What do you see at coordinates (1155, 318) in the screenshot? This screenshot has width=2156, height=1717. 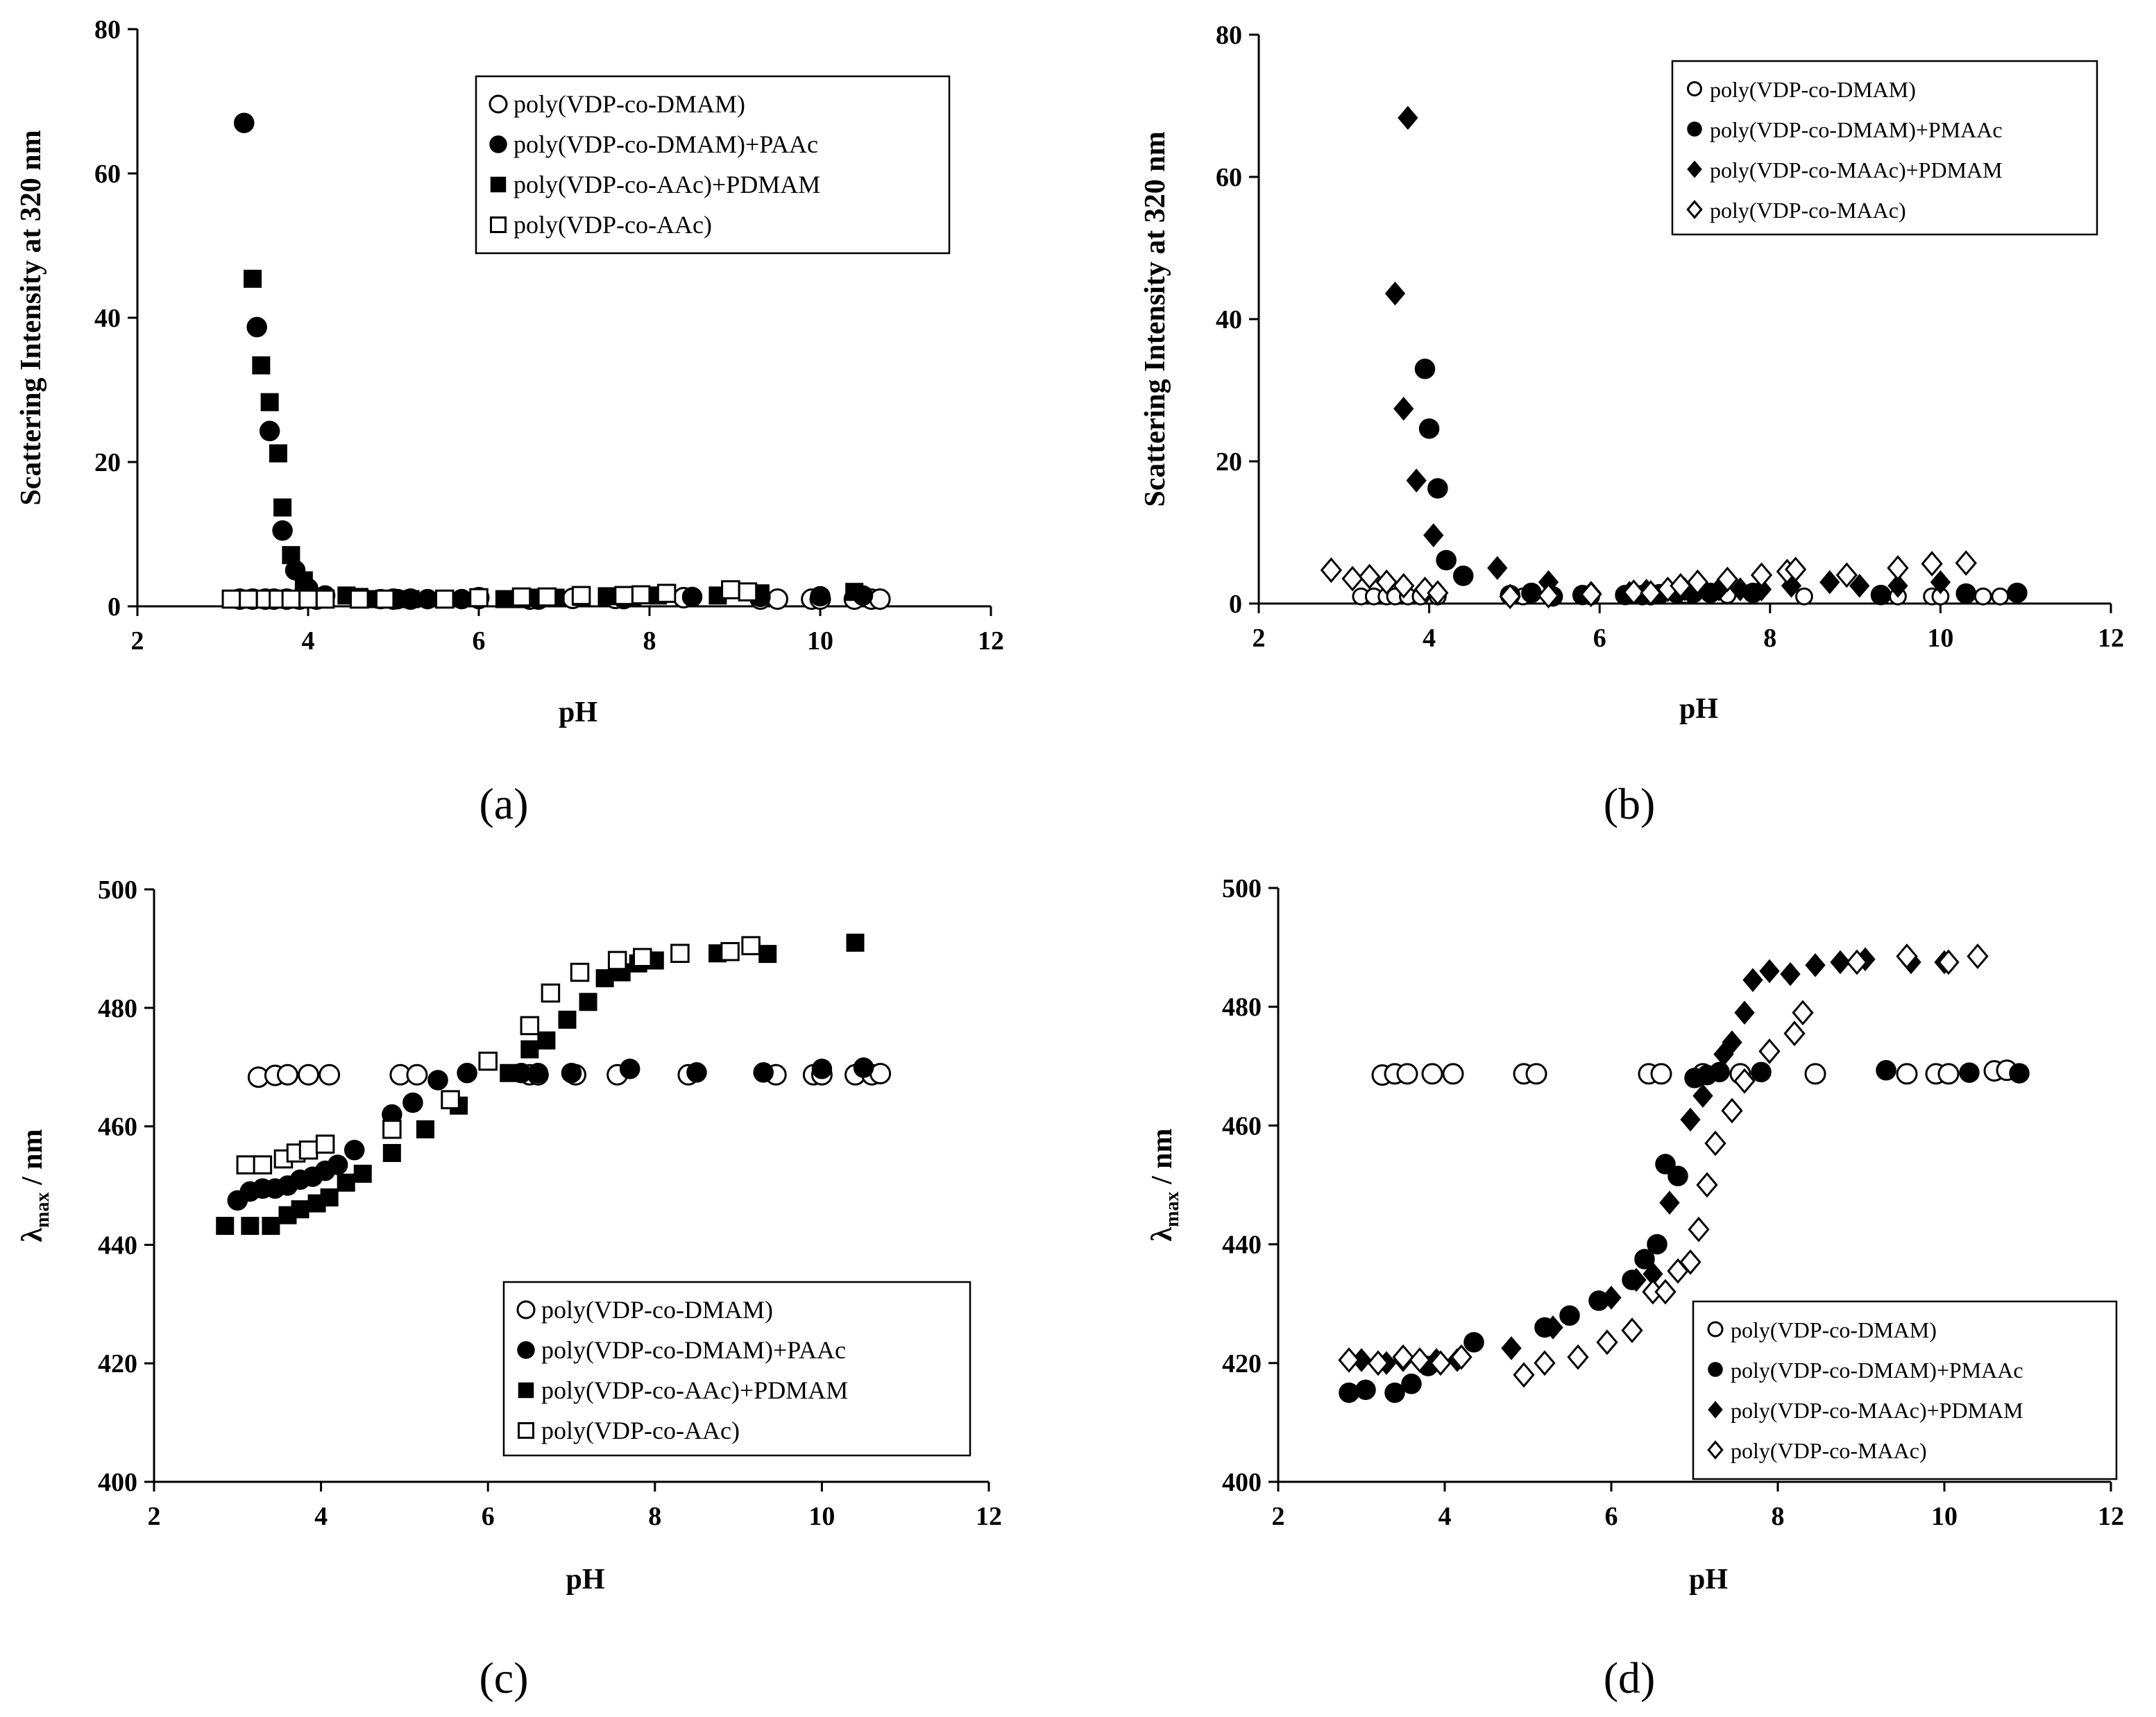 I see `y-axis-title: Scattering Intensity at 320 nm` at bounding box center [1155, 318].